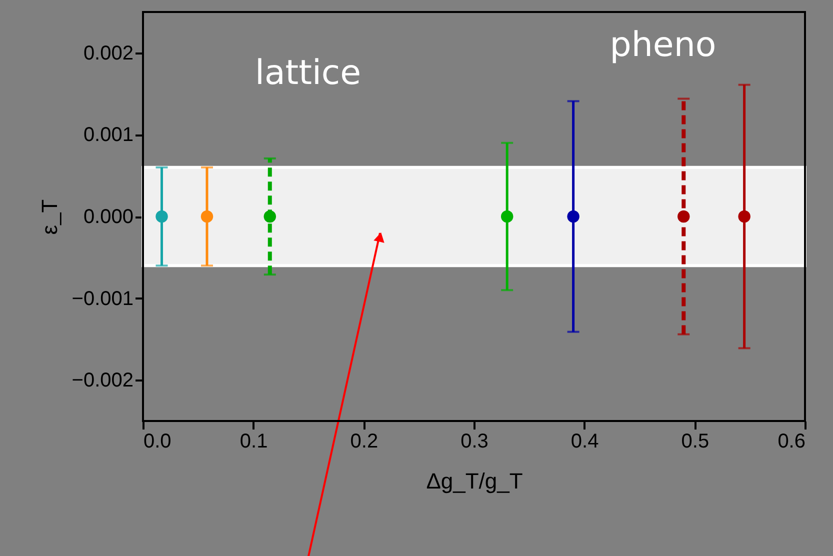 This screenshot has width=833, height=556. I want to click on x-tick-label: 0.0, so click(158, 441).